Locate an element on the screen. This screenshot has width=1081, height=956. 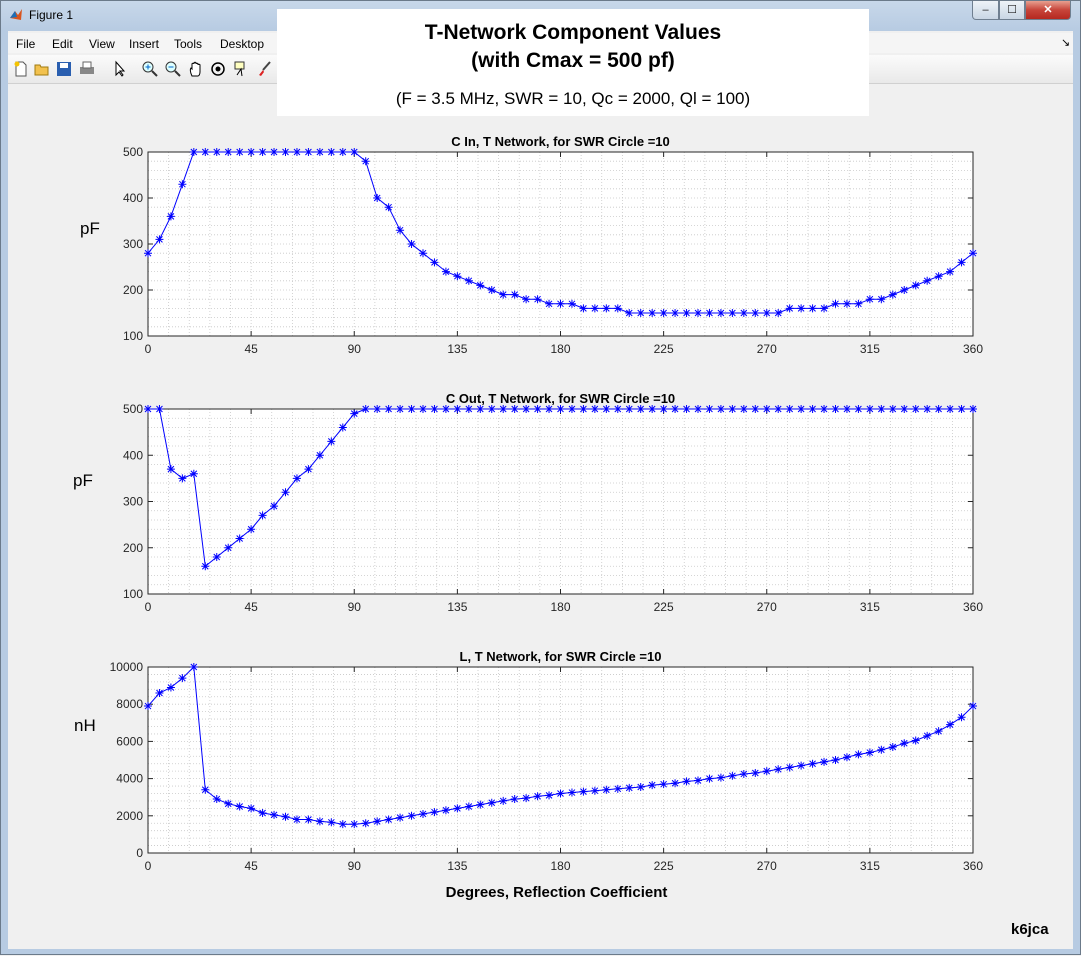
title-bar: Figure 1 – ☐ ✕ is located at coordinates (540, 16).